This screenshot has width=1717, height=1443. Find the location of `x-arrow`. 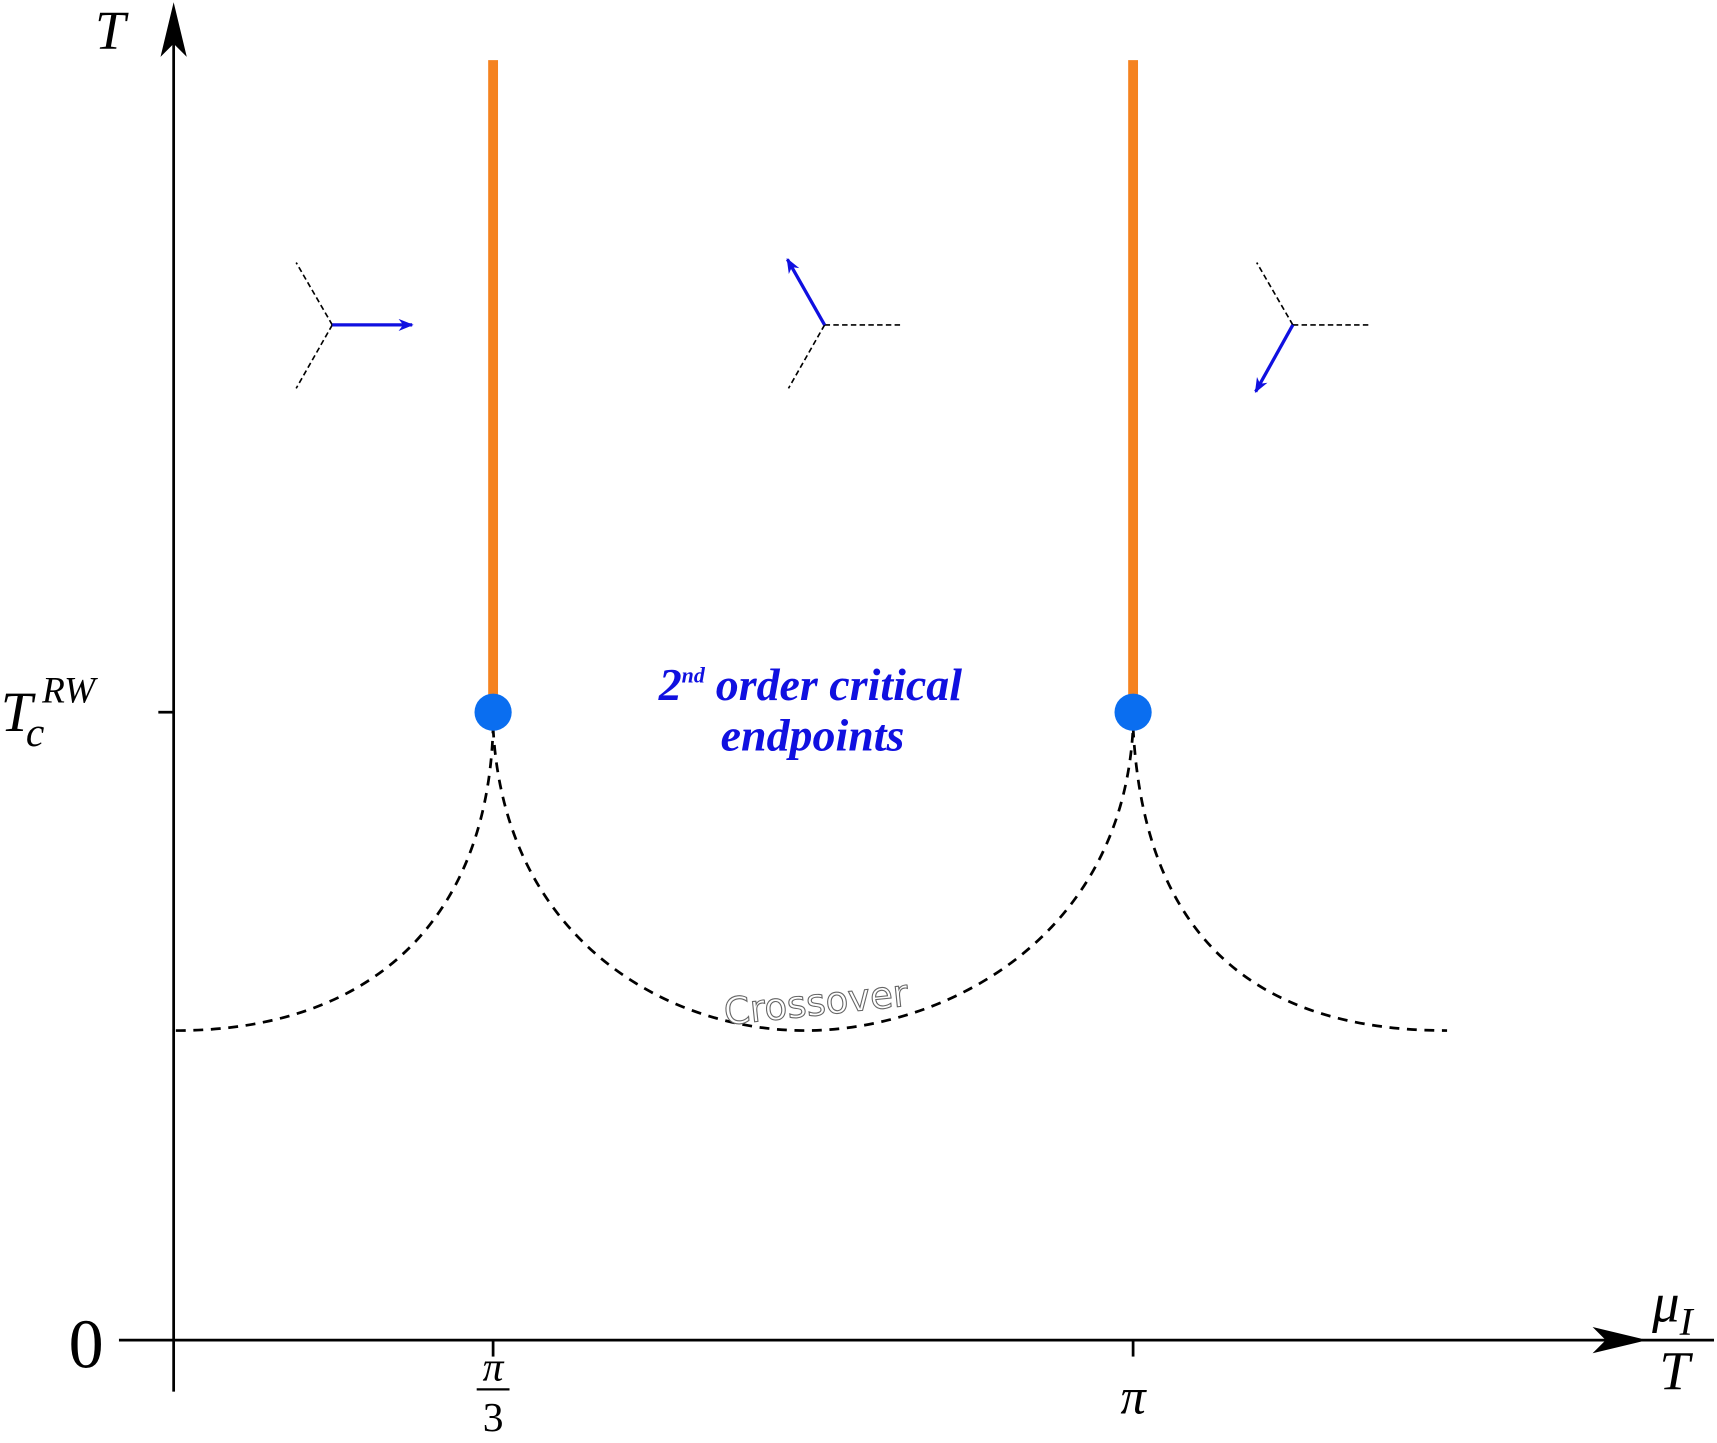

x-arrow is located at coordinates (1620, 1340).